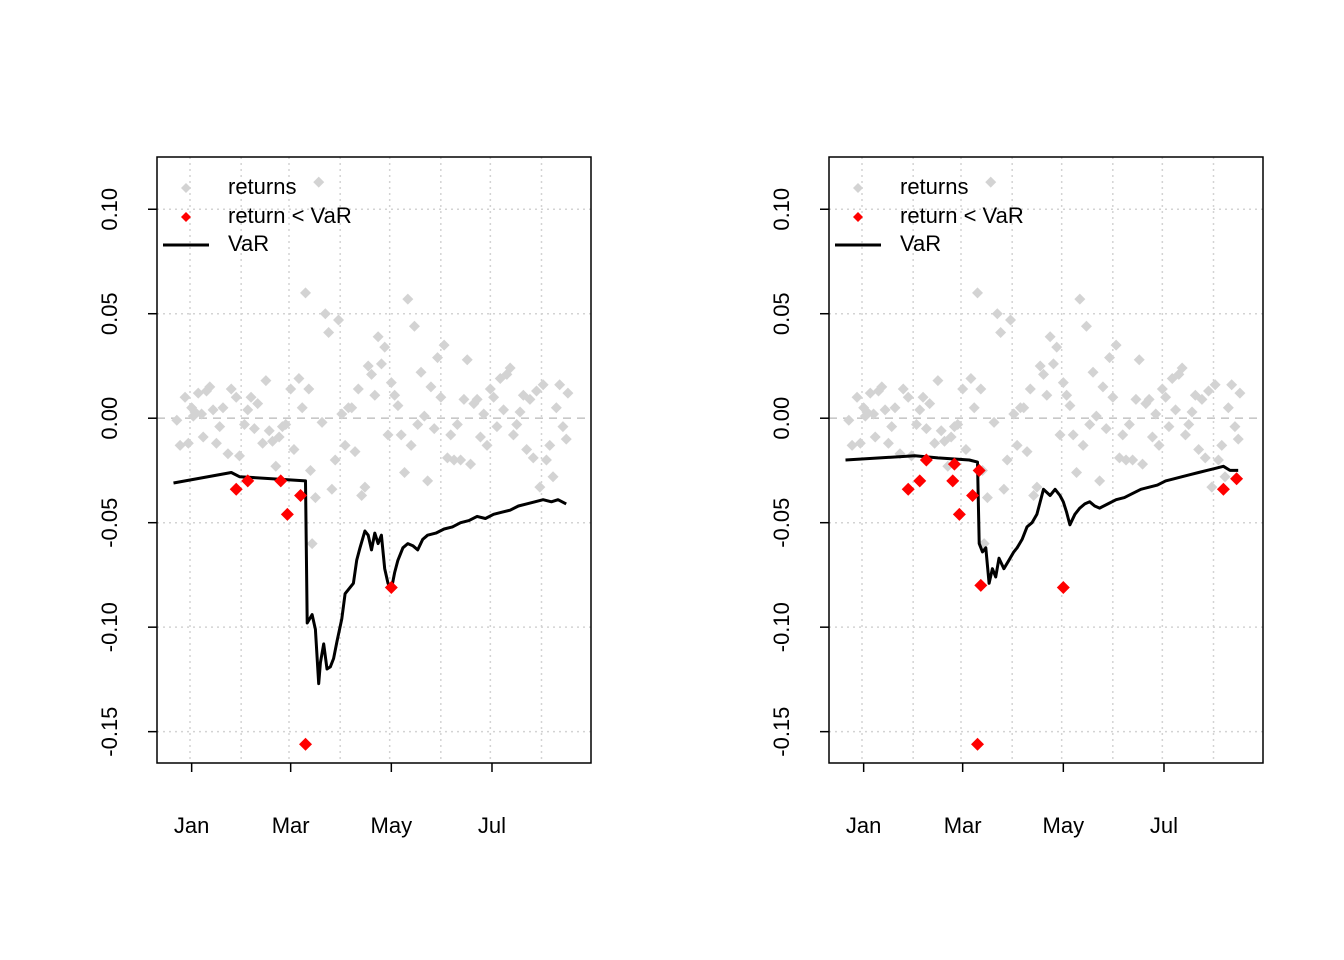 The height and width of the screenshot is (960, 1344). What do you see at coordinates (290, 215) in the screenshot?
I see `legend-label: return < VaR` at bounding box center [290, 215].